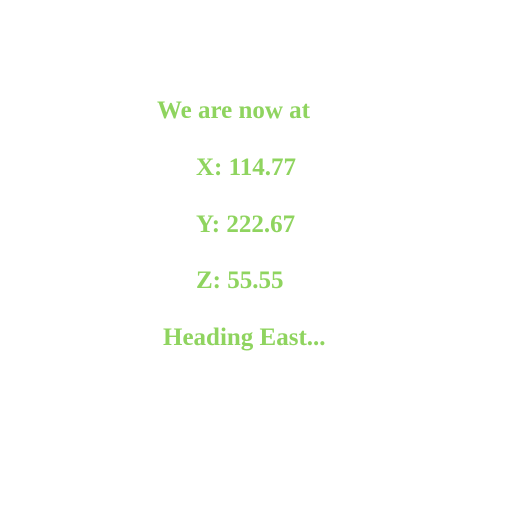 This screenshot has width=512, height=512. I want to click on y-coordinate: Y: 222.67, so click(246, 224).